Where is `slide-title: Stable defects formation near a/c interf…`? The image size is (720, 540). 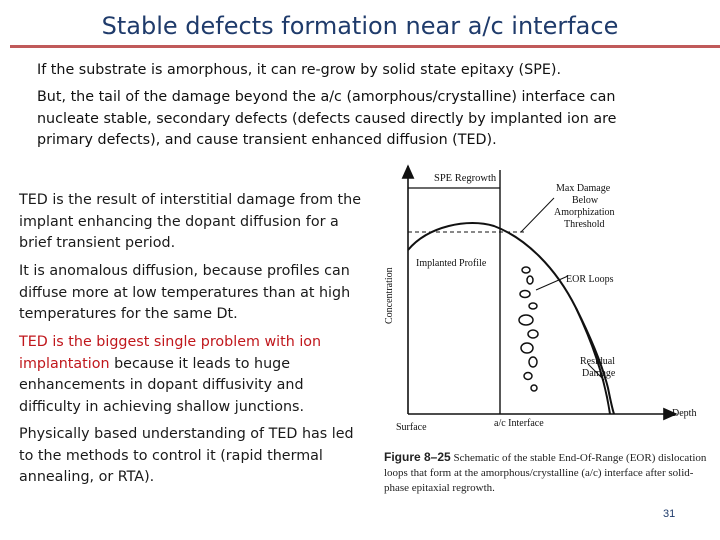 slide-title: Stable defects formation near a/c interf… is located at coordinates (360, 26).